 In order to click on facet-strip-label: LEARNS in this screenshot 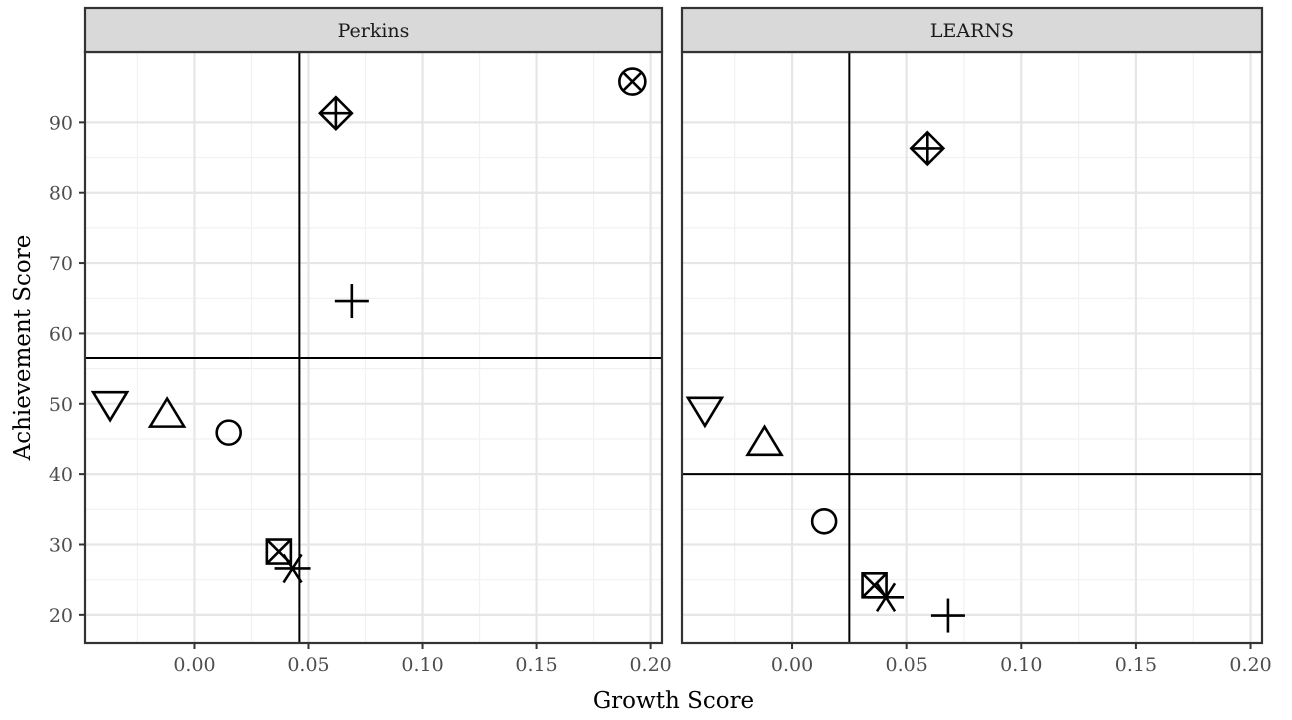, I will do `click(972, 31)`.